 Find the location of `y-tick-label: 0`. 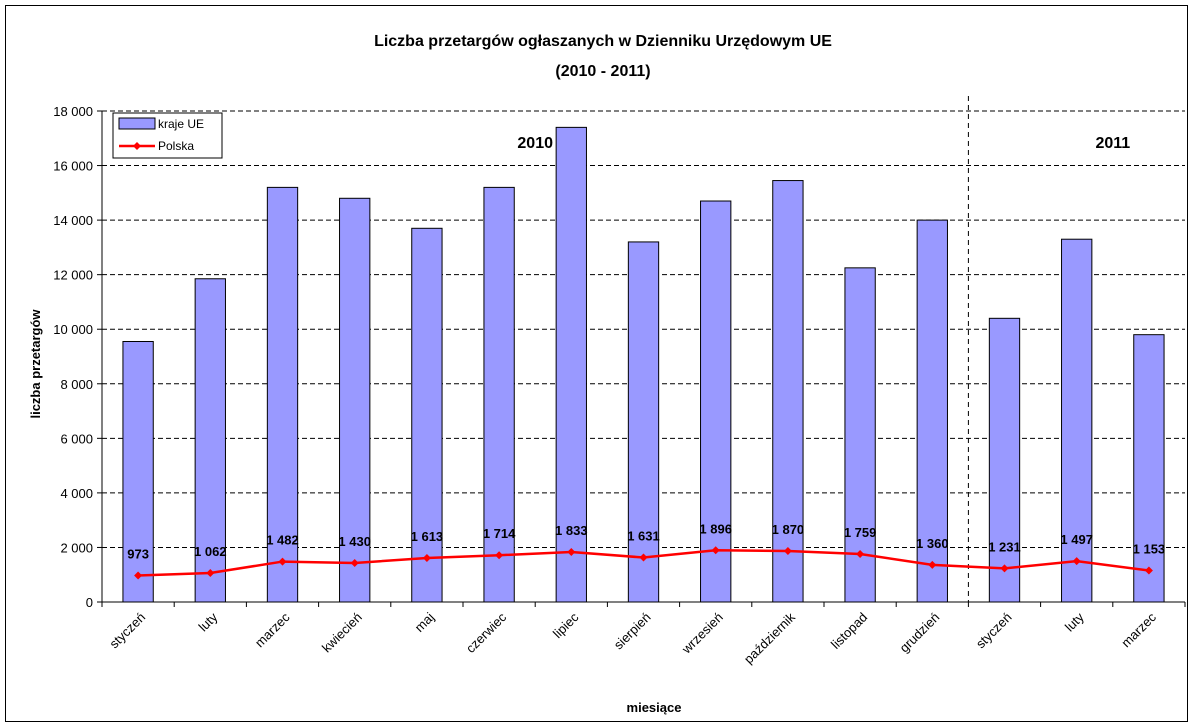

y-tick-label: 0 is located at coordinates (89, 602).